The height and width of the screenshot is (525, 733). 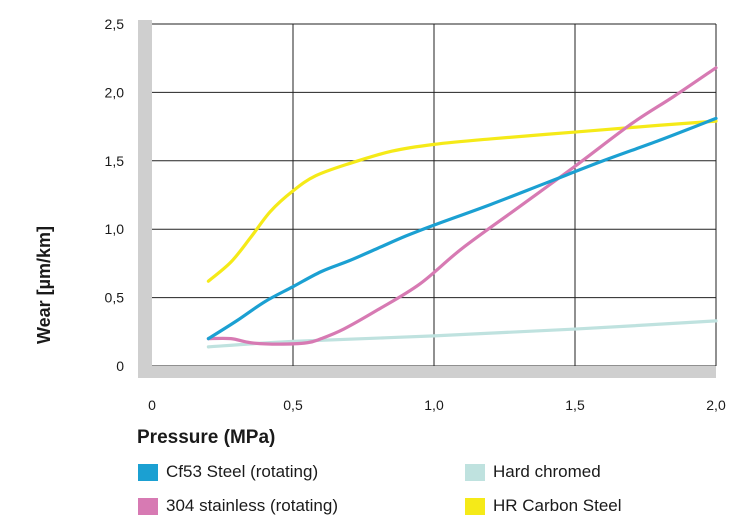 What do you see at coordinates (716, 405) in the screenshot?
I see `x-tick-label: 2,0` at bounding box center [716, 405].